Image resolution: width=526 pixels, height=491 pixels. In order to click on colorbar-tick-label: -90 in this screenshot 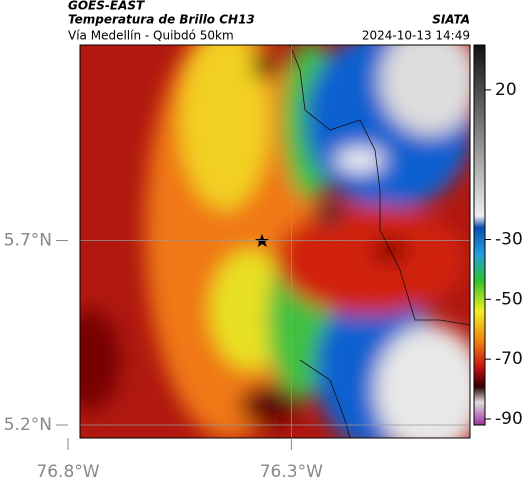, I will do `click(509, 419)`.